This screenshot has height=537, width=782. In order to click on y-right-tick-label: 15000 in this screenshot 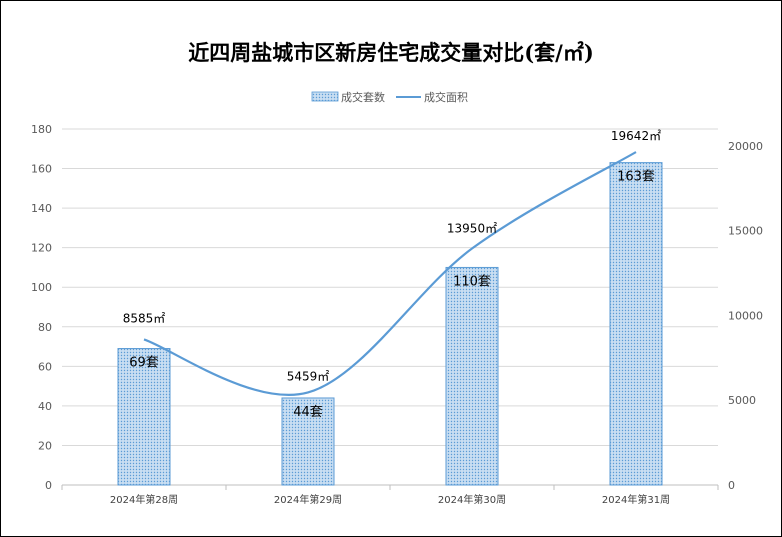, I will do `click(745, 231)`.